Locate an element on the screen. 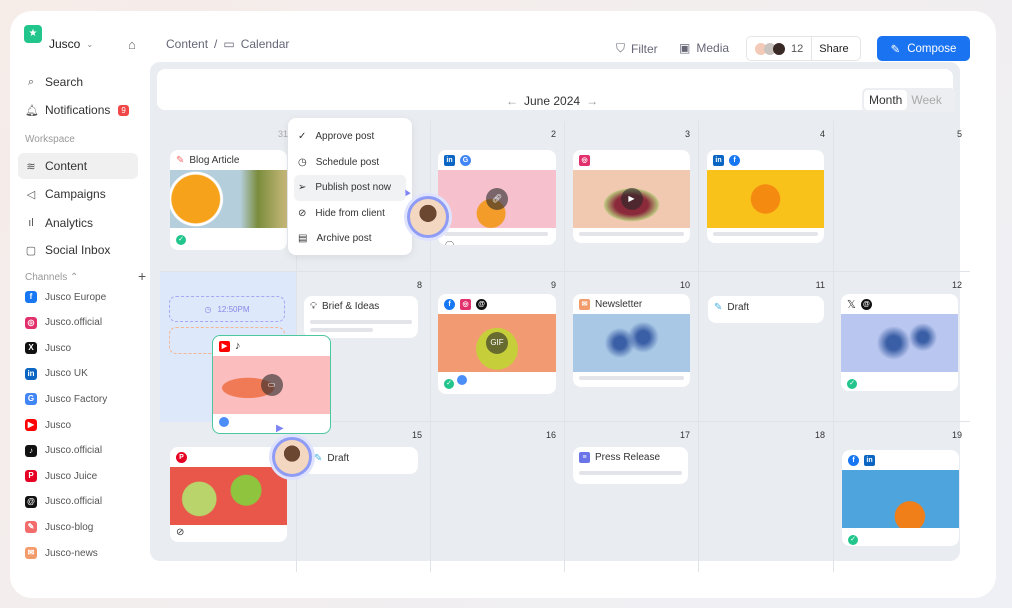 The image size is (1012, 608). view-week: Week is located at coordinates (926, 100).